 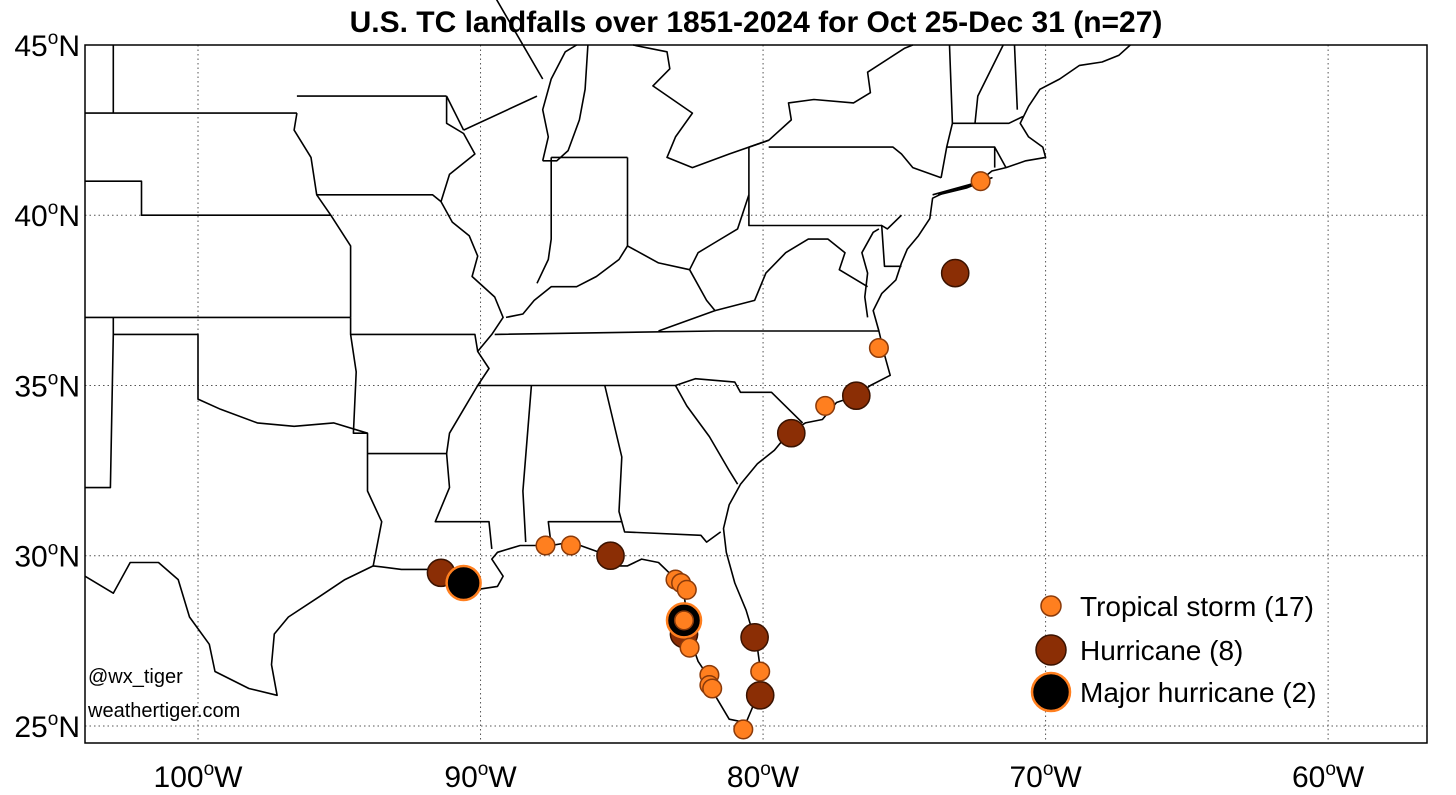 I want to click on legend-tropical-storm-symbol, so click(x=1051, y=606).